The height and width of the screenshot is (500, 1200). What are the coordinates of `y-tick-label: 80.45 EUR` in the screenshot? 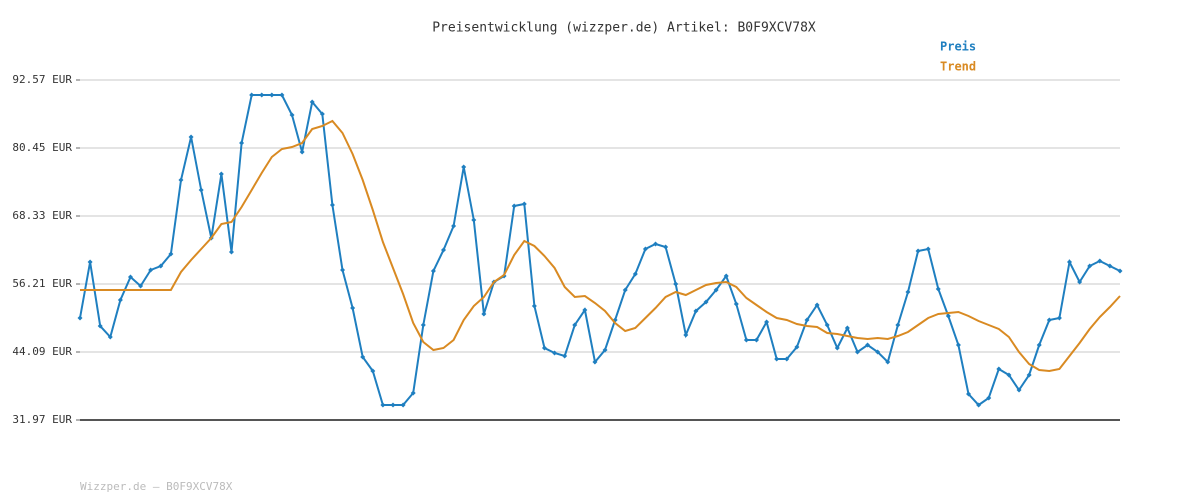 It's located at (42, 147).